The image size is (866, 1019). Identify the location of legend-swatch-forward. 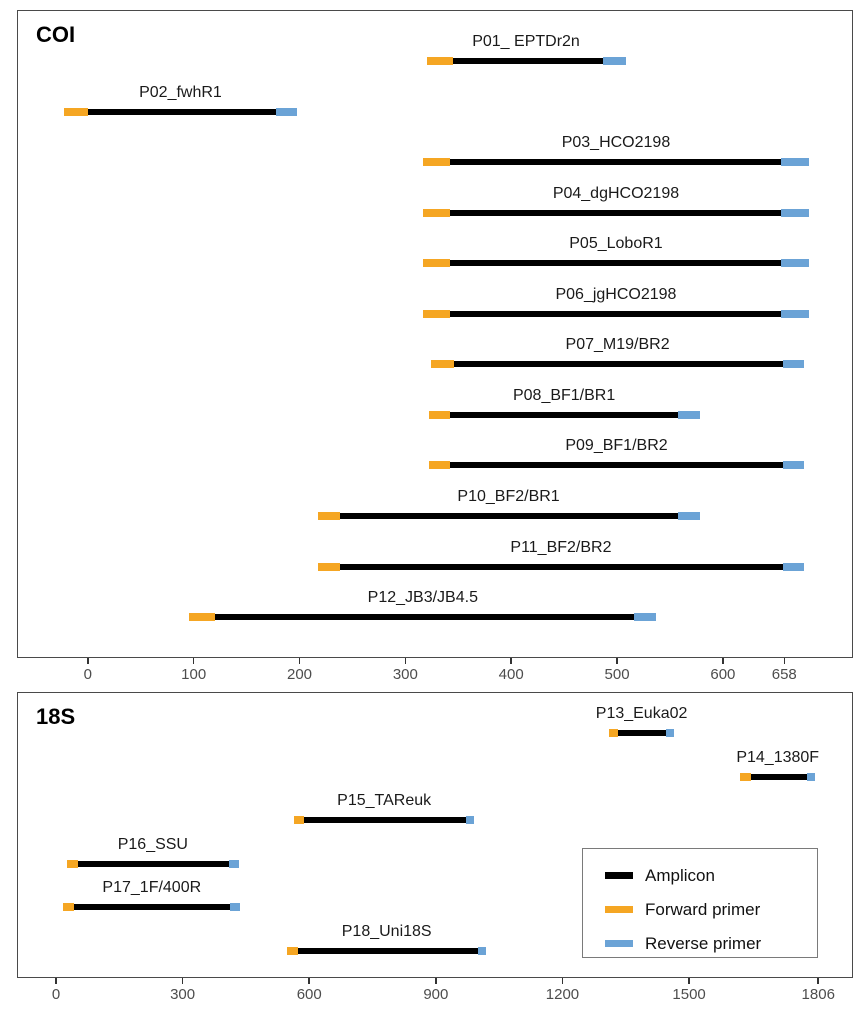
(619, 909).